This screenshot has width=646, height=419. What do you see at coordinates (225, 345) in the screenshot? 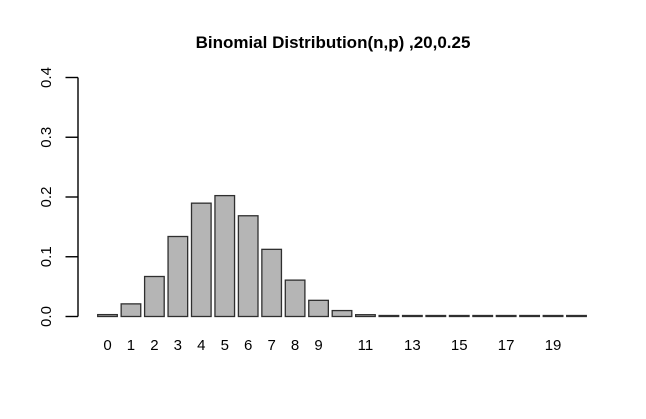
I see `x-tick-label: 5` at bounding box center [225, 345].